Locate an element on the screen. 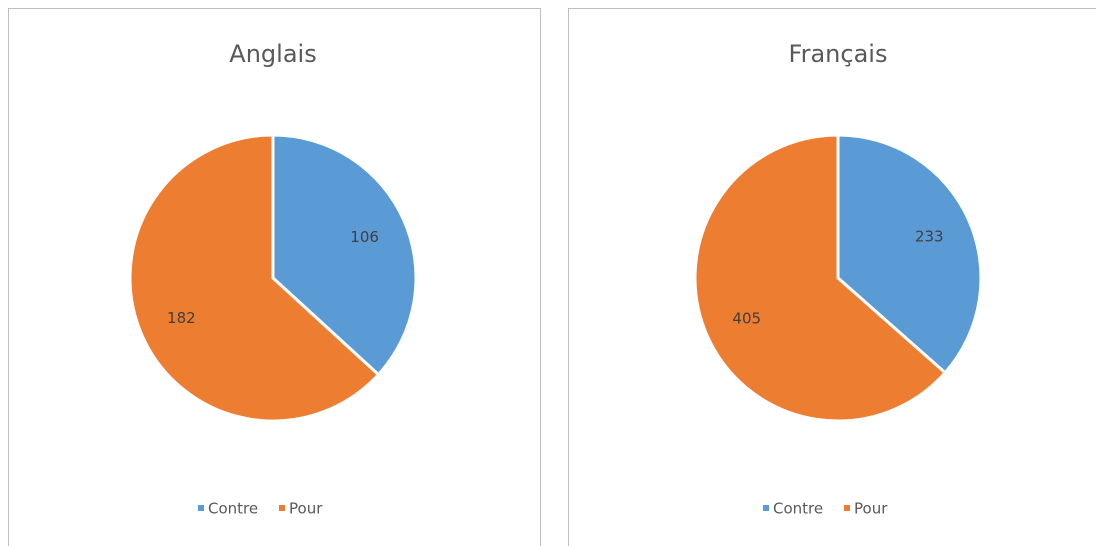 The height and width of the screenshot is (546, 1096). data-label: 182 is located at coordinates (181, 318).